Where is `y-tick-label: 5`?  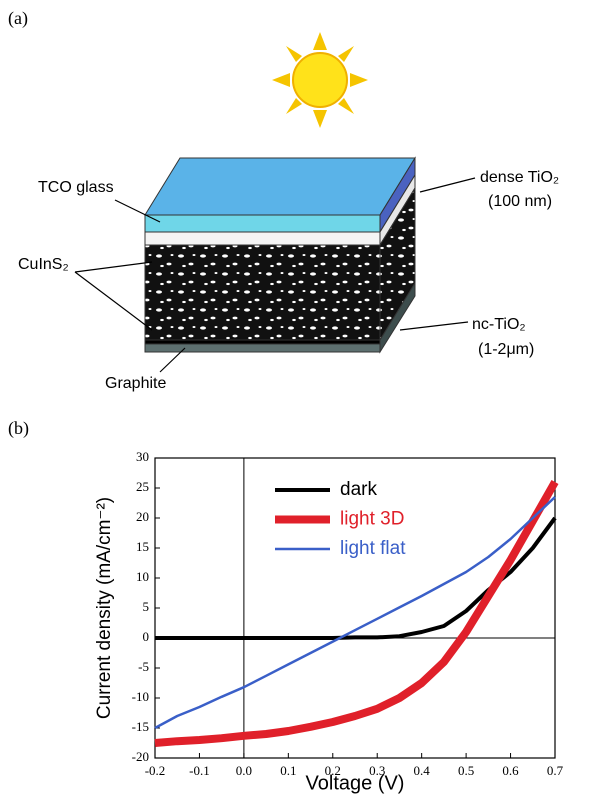
y-tick-label: 5 is located at coordinates (146, 606).